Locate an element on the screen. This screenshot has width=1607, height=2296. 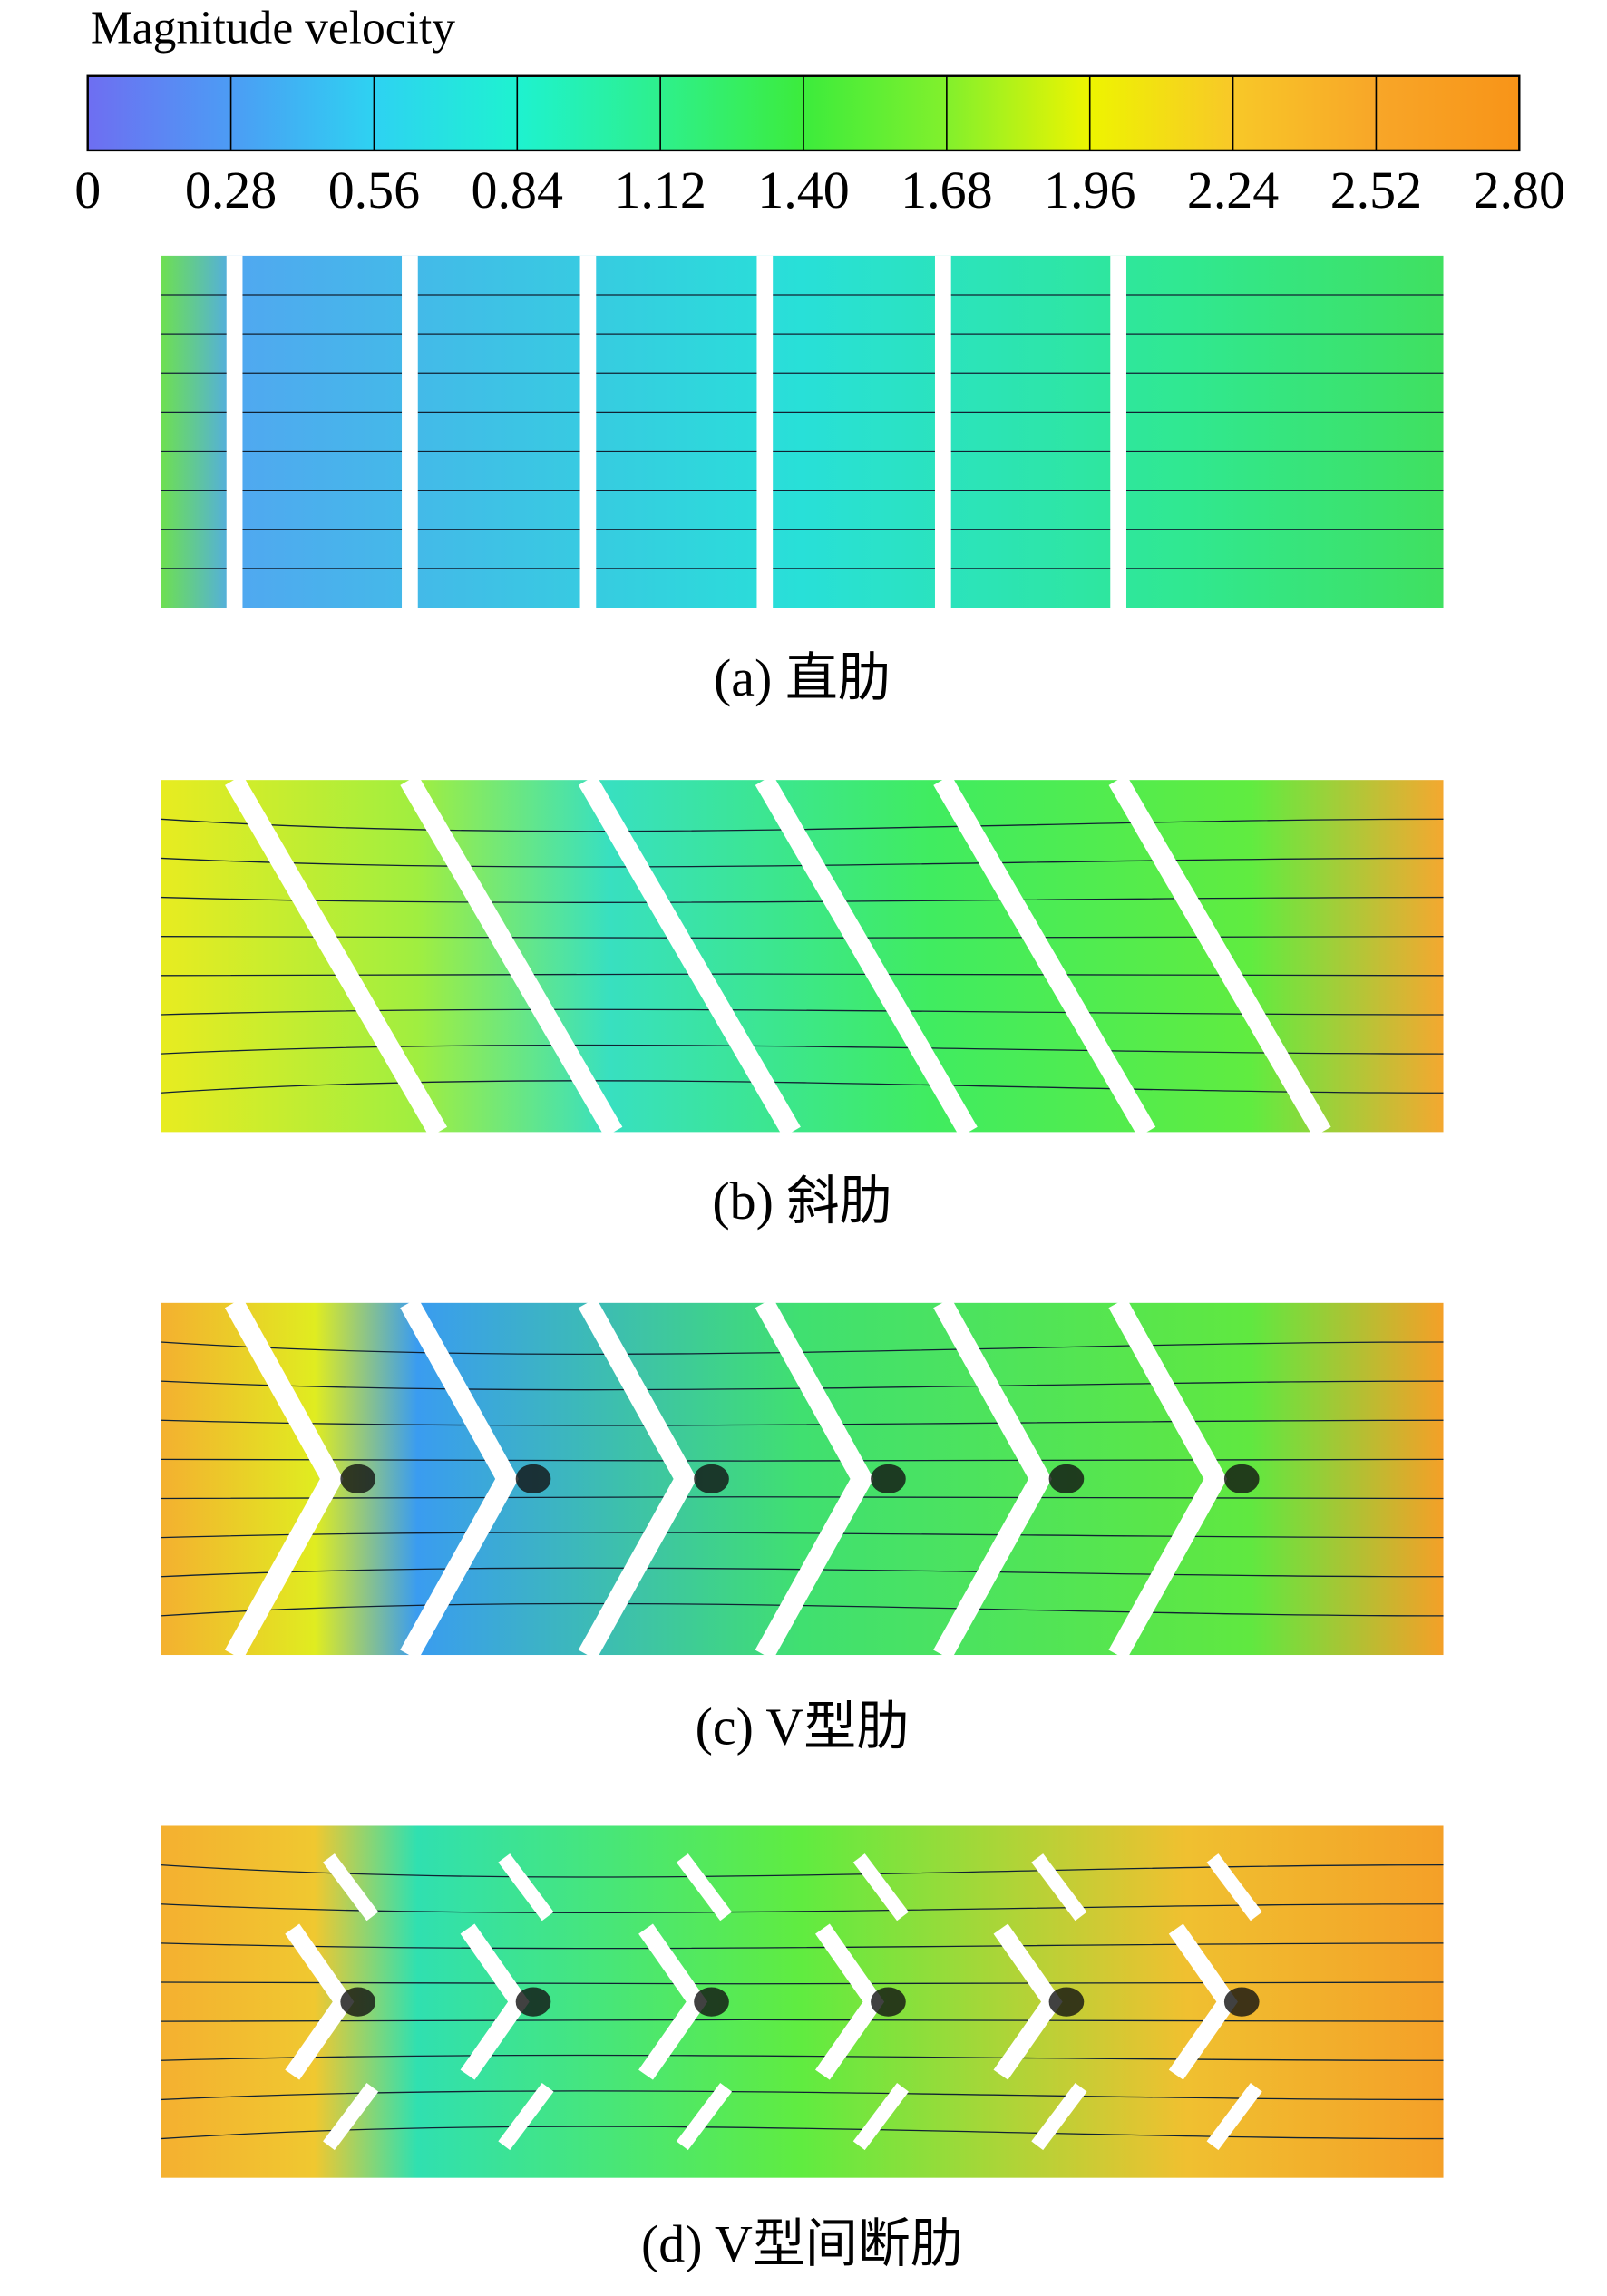
colorbar-tick-label: 2.24 is located at coordinates (1233, 190).